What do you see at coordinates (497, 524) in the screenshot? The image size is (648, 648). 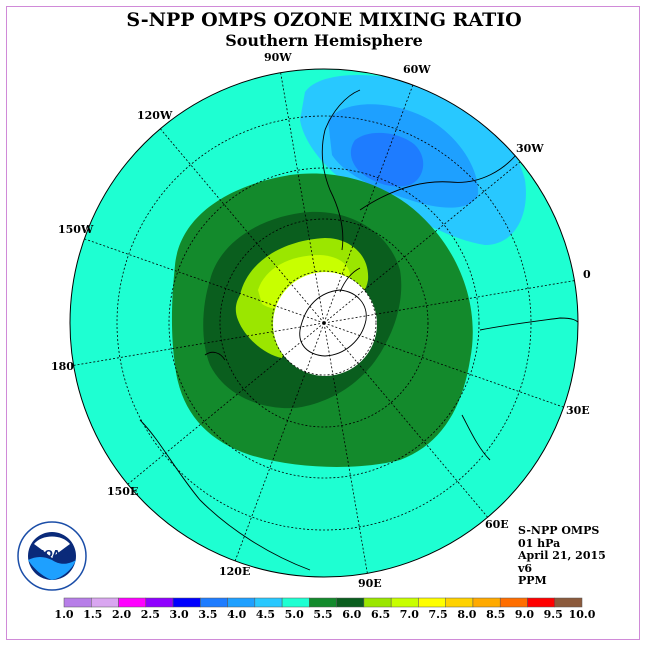 I see `lon-label-60e: 60E` at bounding box center [497, 524].